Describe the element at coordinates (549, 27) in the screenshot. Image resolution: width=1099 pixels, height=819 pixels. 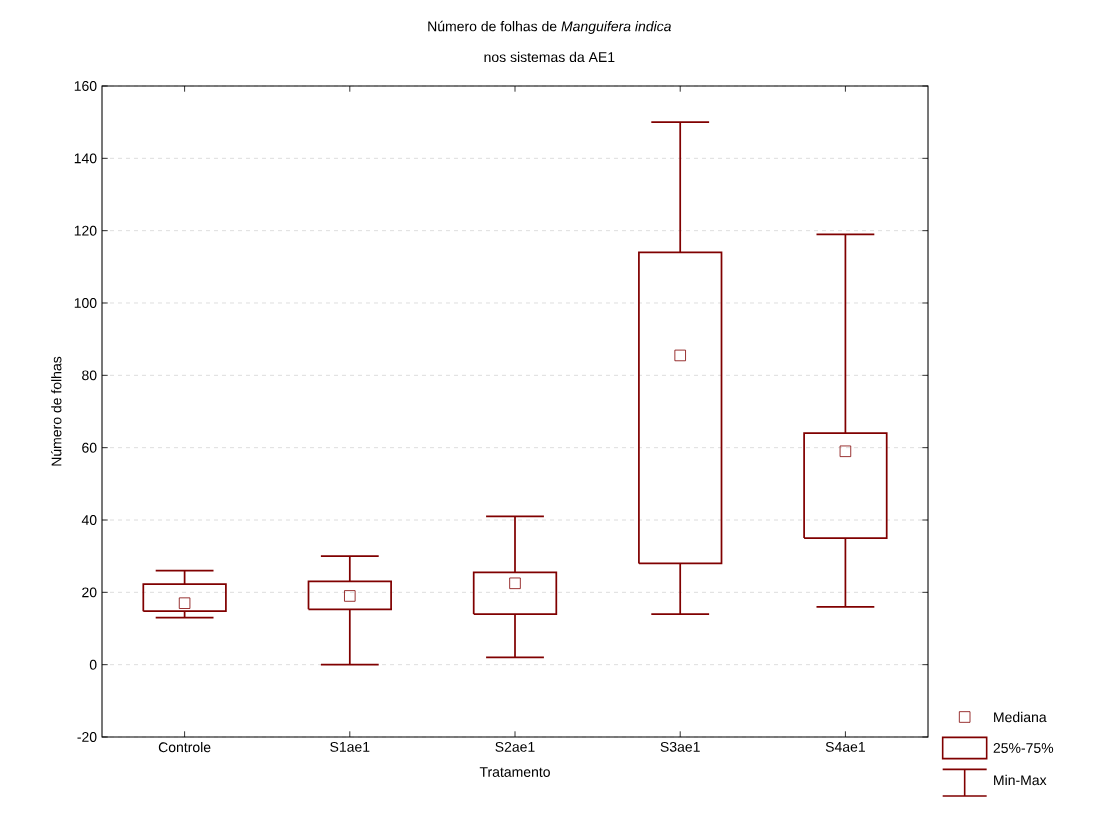
I see `chart-title: Número de folhas de Manguifera indica` at that location.